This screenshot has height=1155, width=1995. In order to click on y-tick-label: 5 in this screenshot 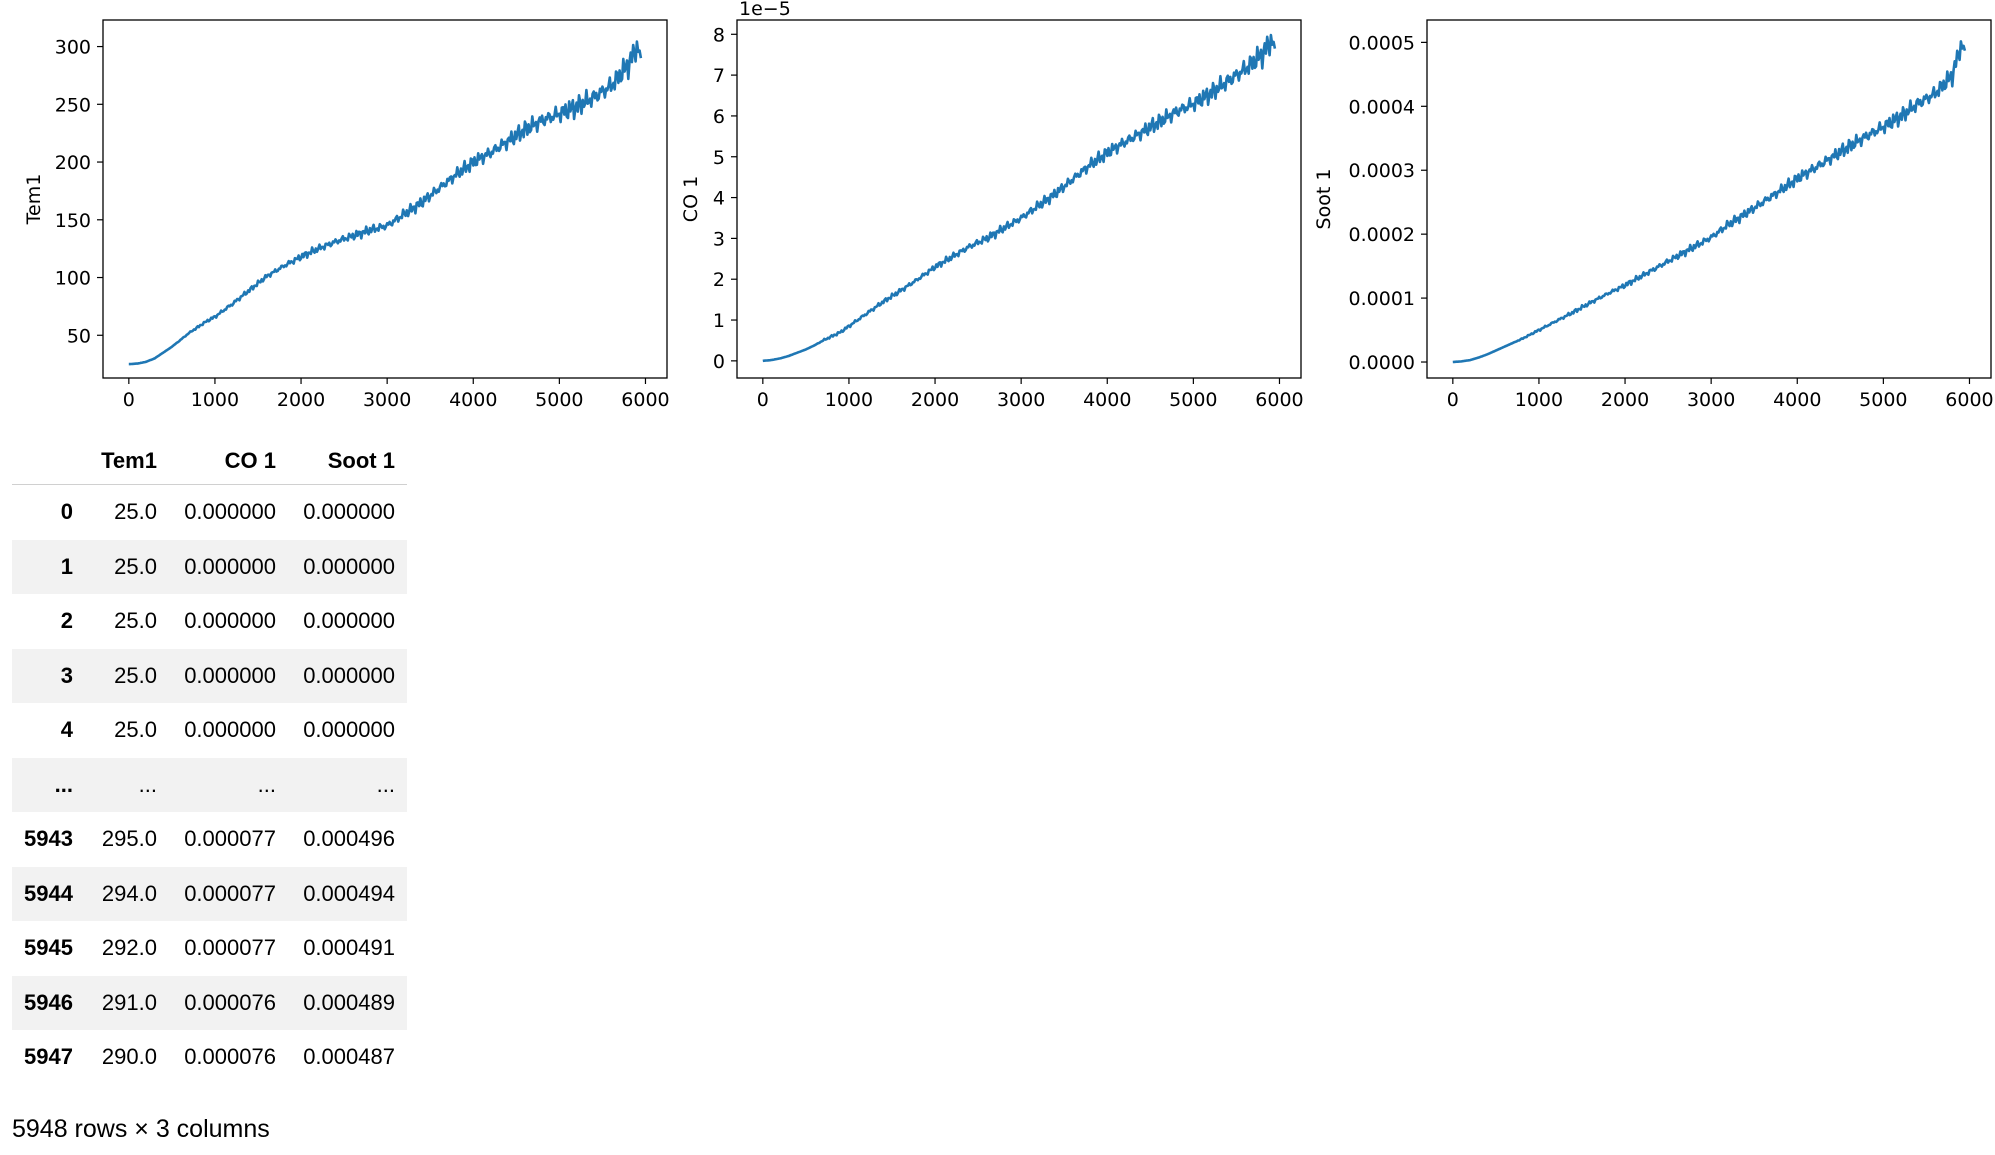, I will do `click(719, 158)`.